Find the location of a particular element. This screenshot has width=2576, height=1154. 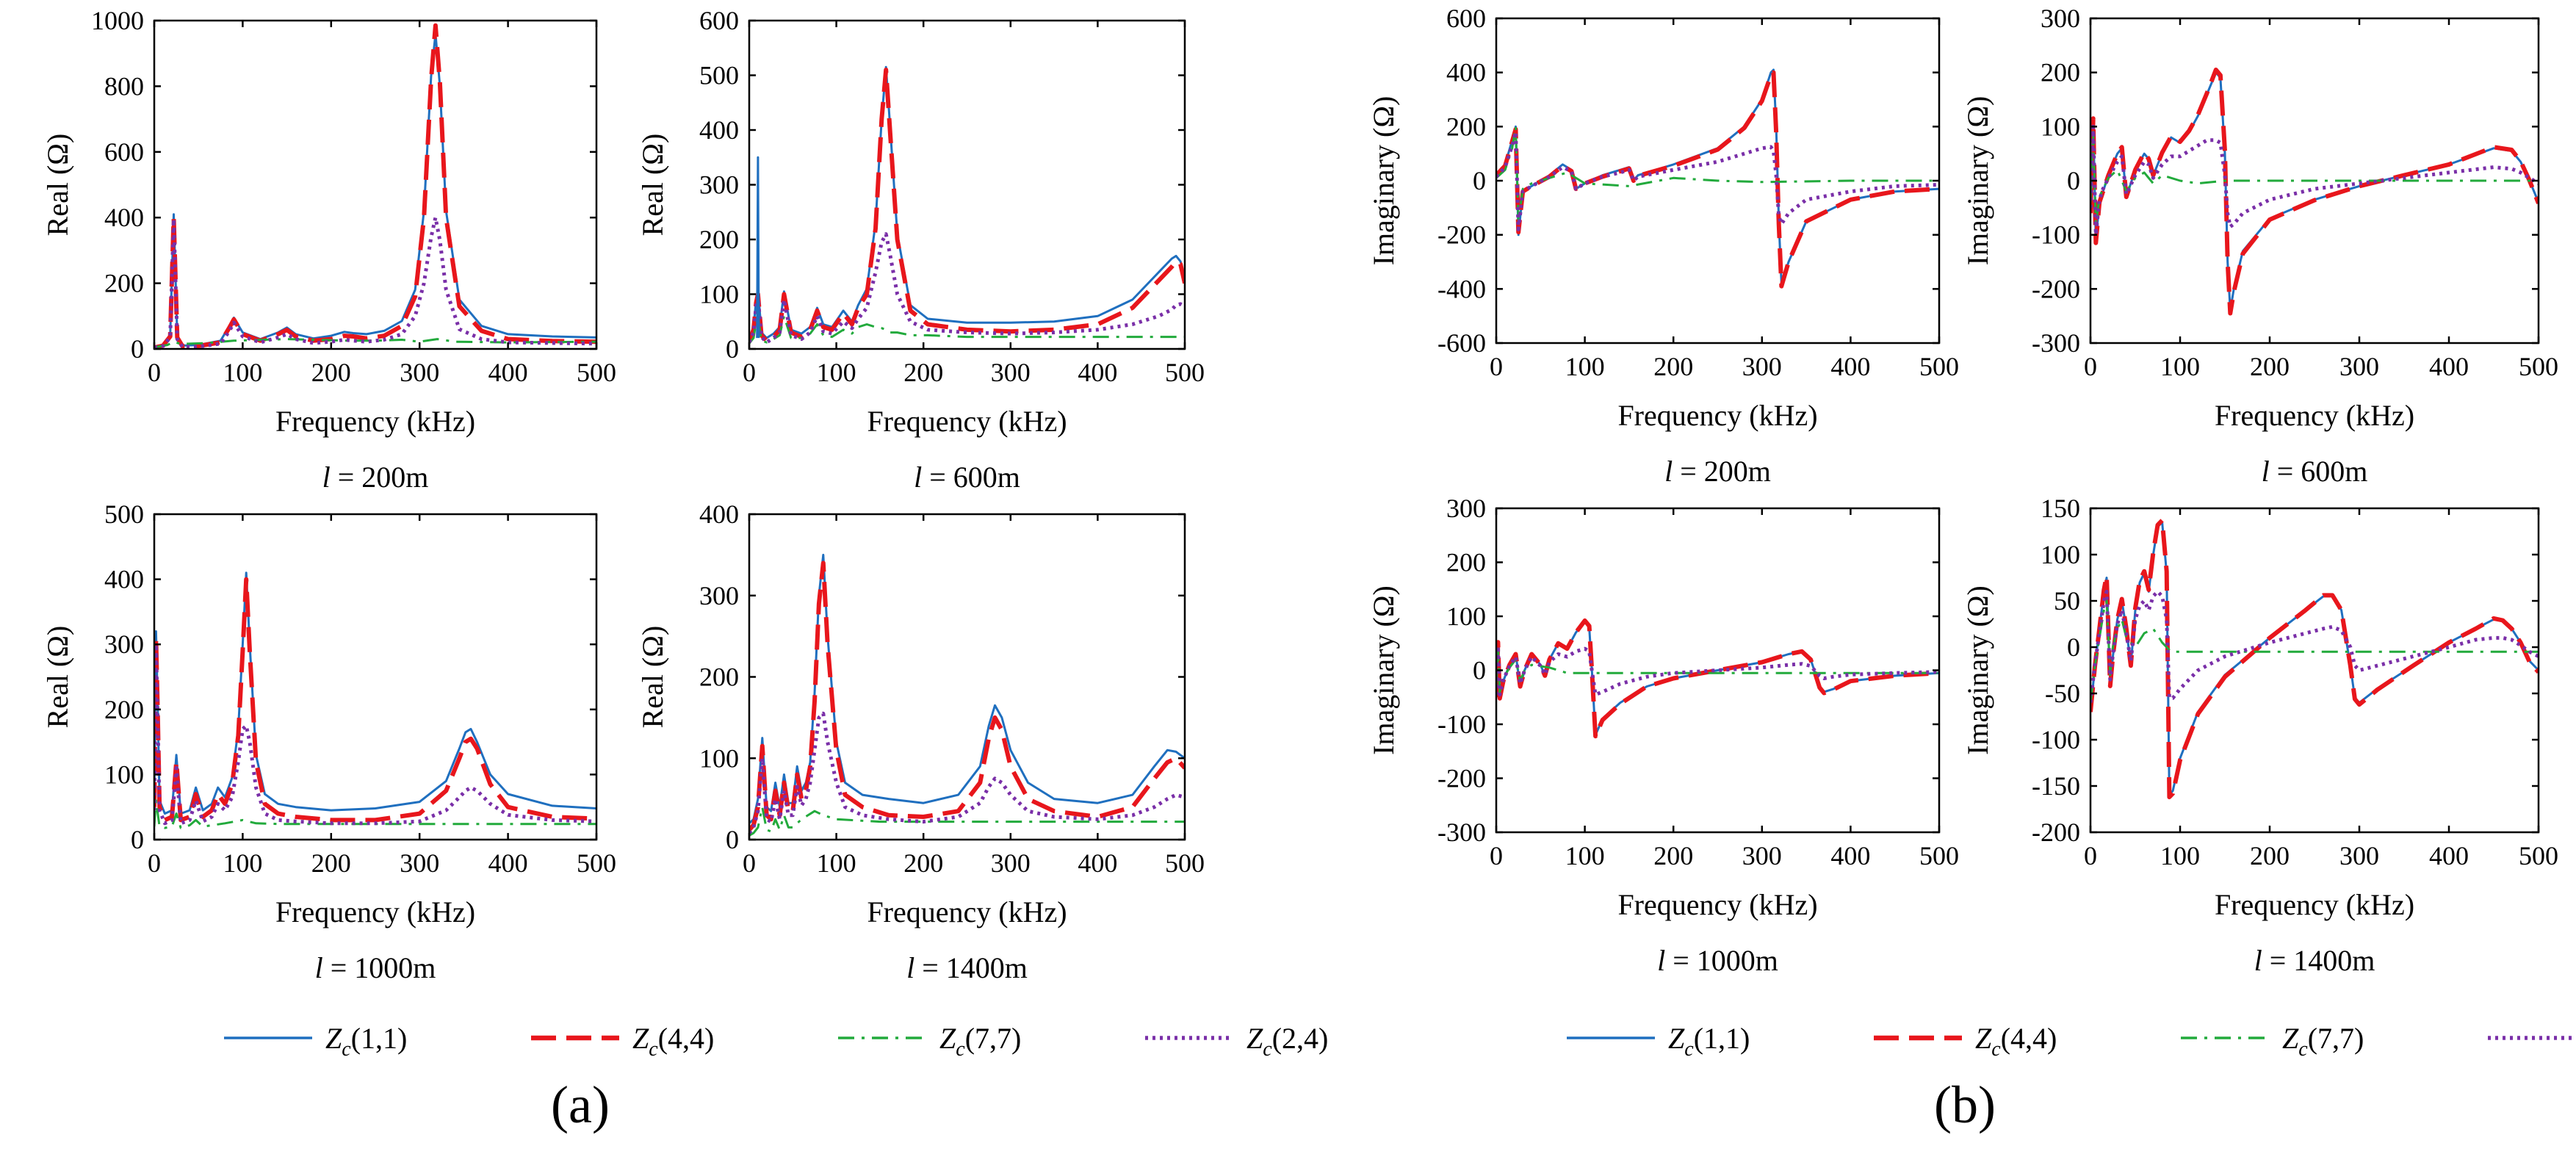

chart-caption: l = 1400m is located at coordinates (2314, 961).